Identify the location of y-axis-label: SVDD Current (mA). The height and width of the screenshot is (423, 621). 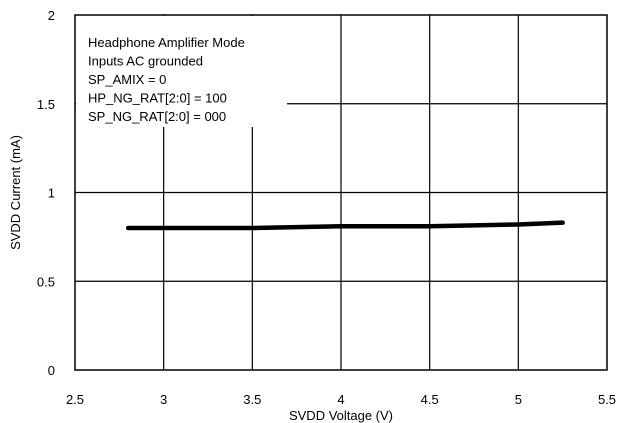
(15, 192).